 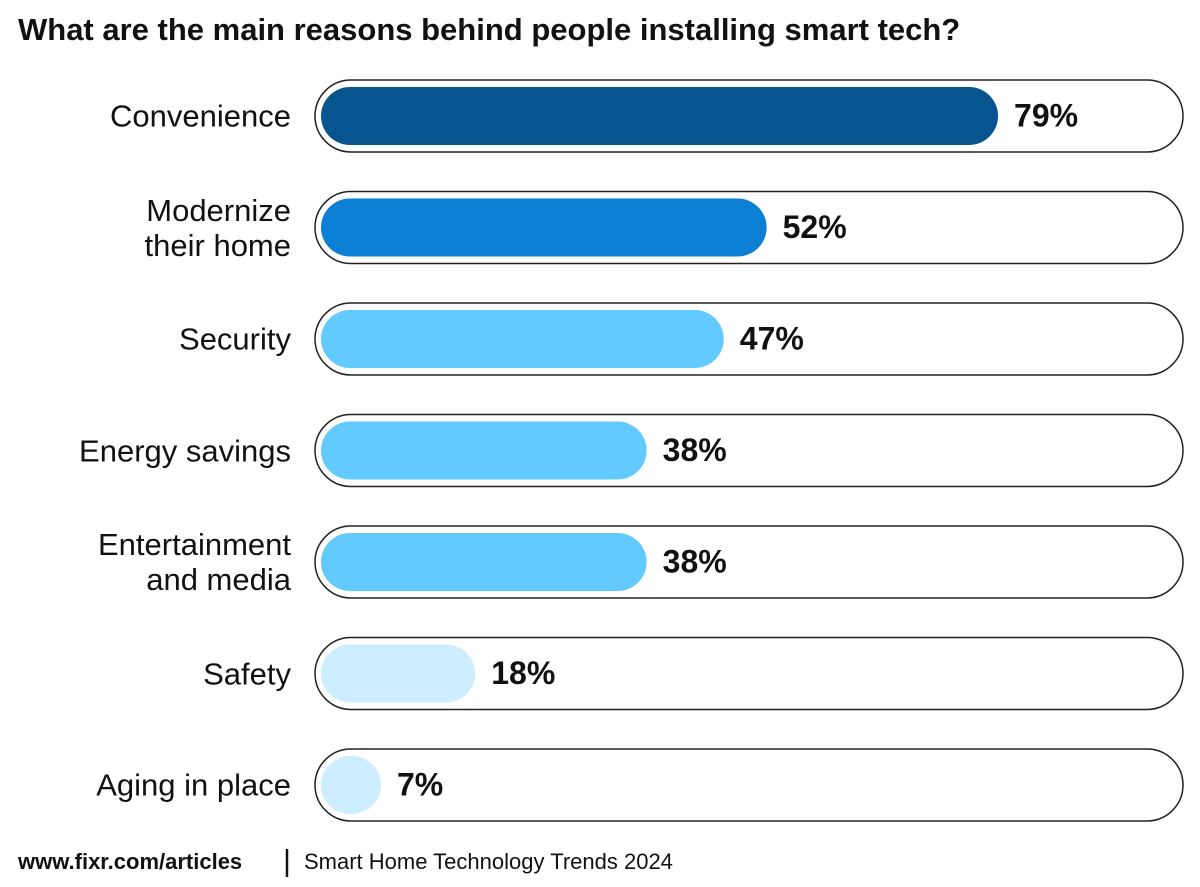 I want to click on category-label: Safety, so click(x=247, y=673).